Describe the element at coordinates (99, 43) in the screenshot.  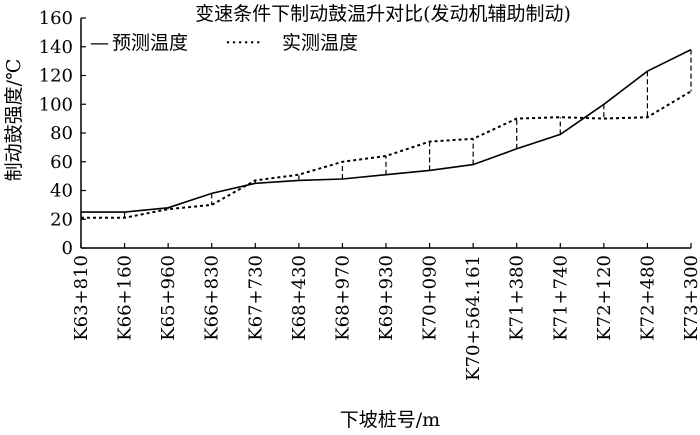
I see `legend-marker-predicted: —` at that location.